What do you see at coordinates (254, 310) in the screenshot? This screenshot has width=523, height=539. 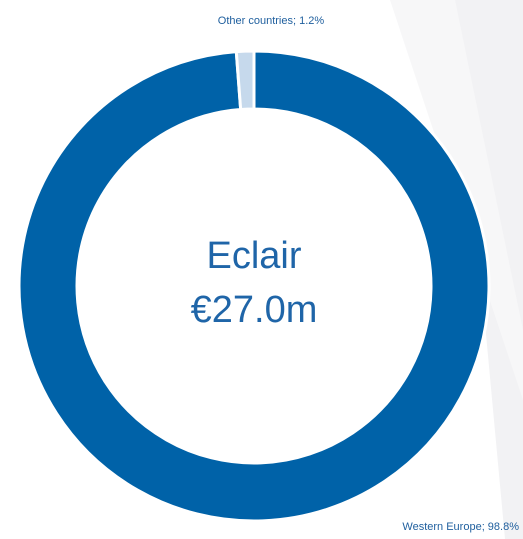 I see `center-value: €27.0m` at bounding box center [254, 310].